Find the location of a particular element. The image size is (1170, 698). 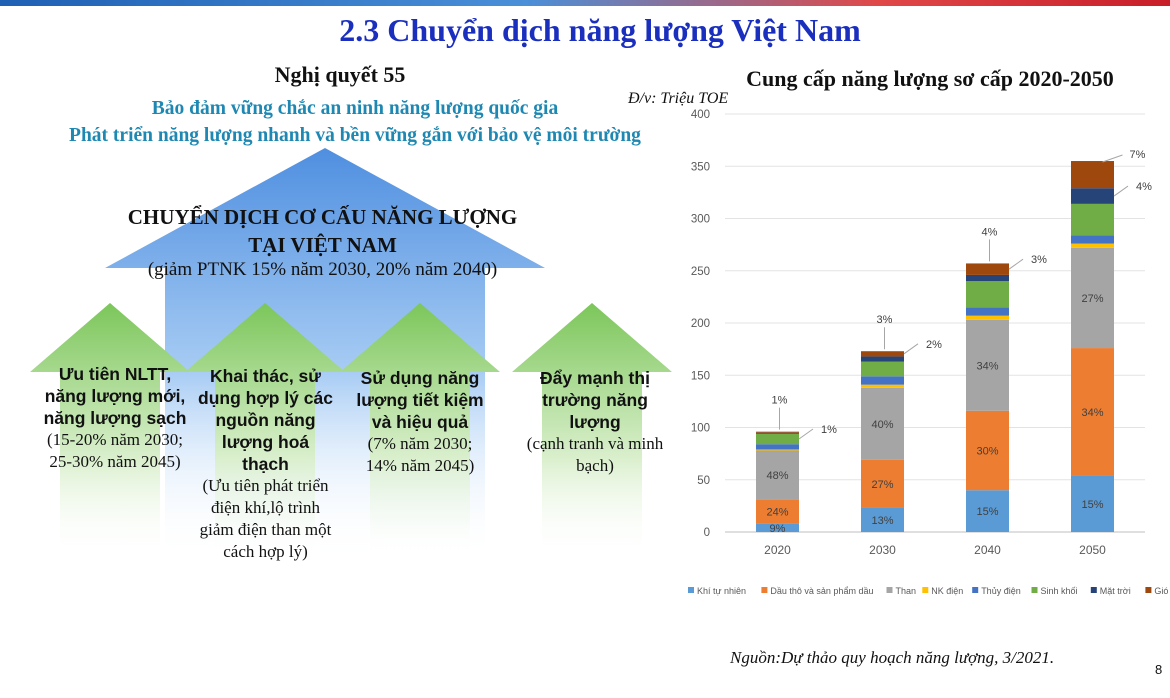

arrow-3-bold: Sử dụng năng lượng tiết kiệm và hiệu quả is located at coordinates (420, 400).